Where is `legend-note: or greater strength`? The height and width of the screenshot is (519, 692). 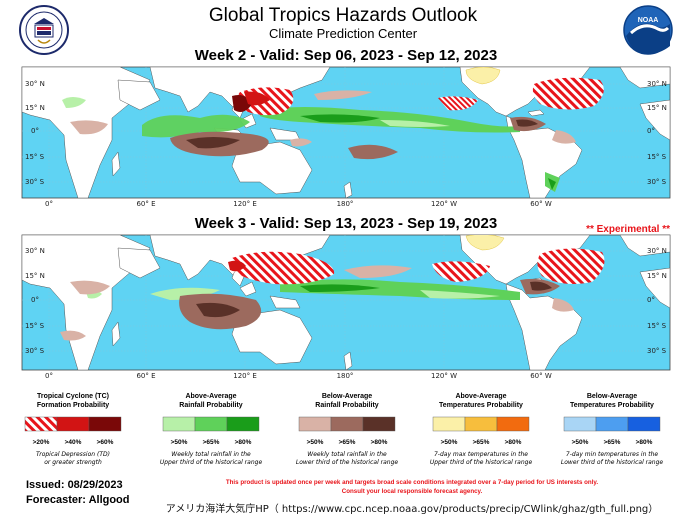 legend-note: or greater strength is located at coordinates (73, 462).